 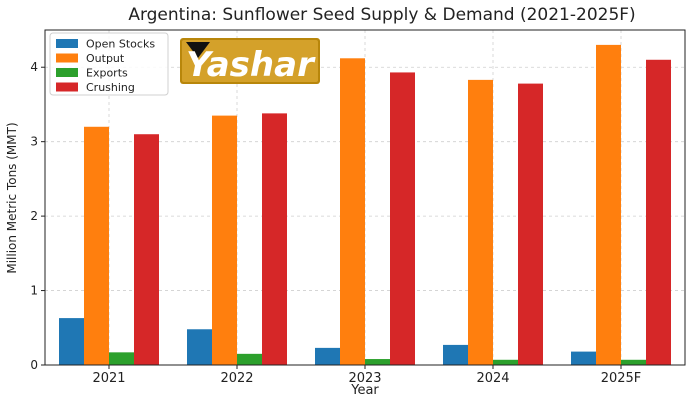 What do you see at coordinates (364, 390) in the screenshot?
I see `x-axis-label: Year` at bounding box center [364, 390].